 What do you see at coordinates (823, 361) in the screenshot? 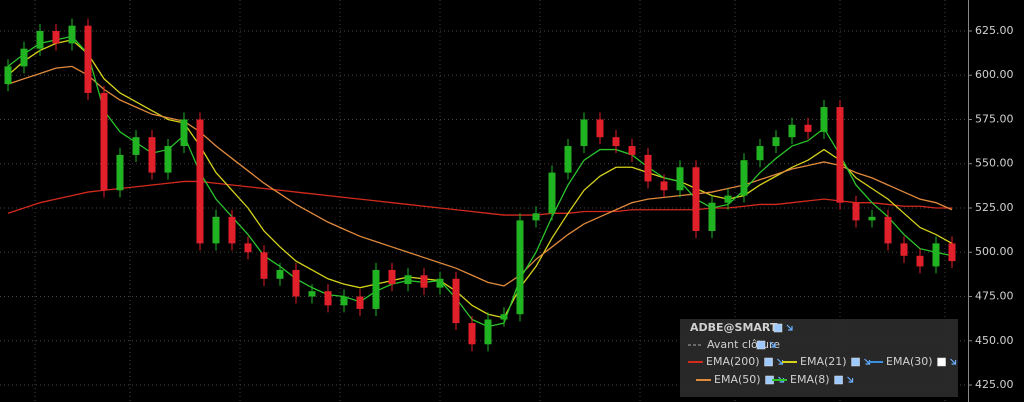
I see `legend-label: EMA(21)` at bounding box center [823, 361].